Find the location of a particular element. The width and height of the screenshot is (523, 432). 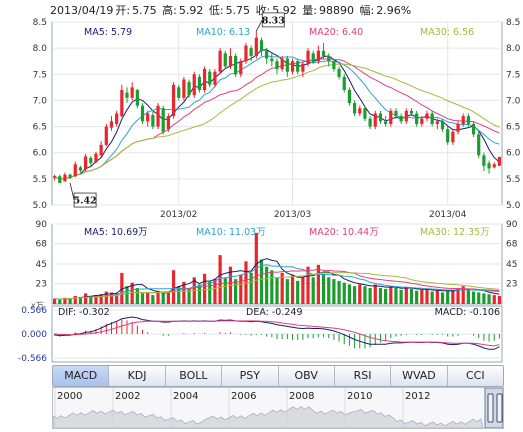

annotation-leader is located at coordinates (72, 191).